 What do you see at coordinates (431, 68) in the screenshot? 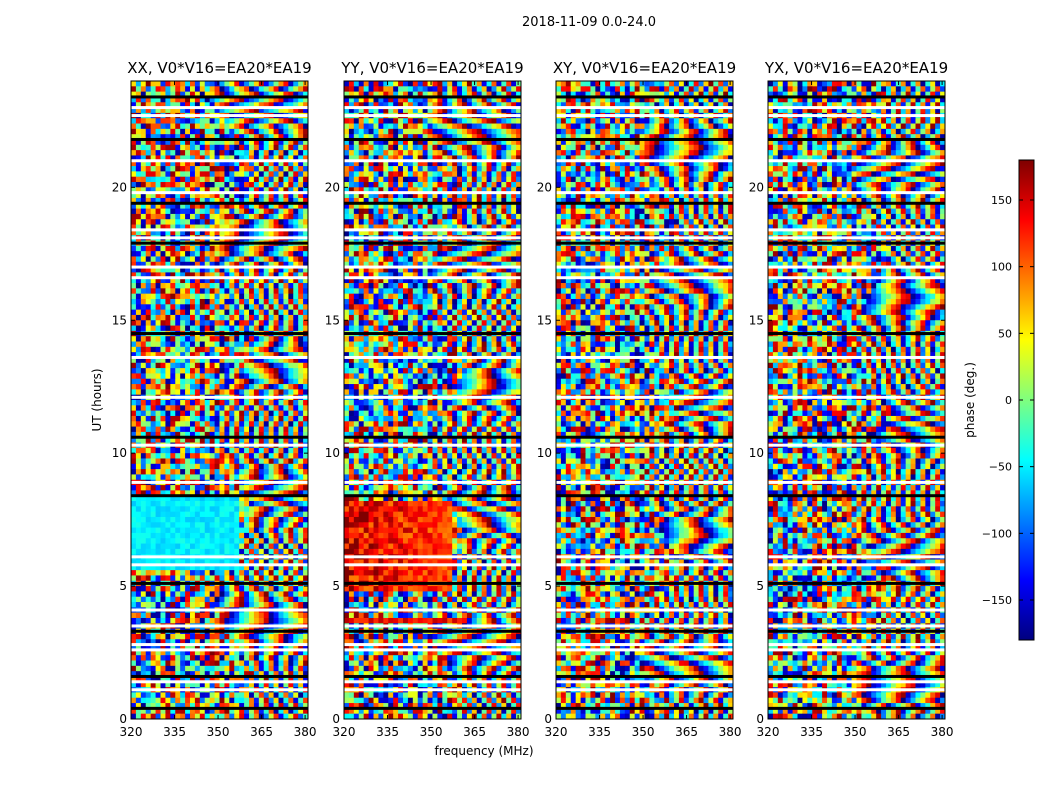
I see `panel-title: YY, V0*V16=EA20*EA19` at bounding box center [431, 68].